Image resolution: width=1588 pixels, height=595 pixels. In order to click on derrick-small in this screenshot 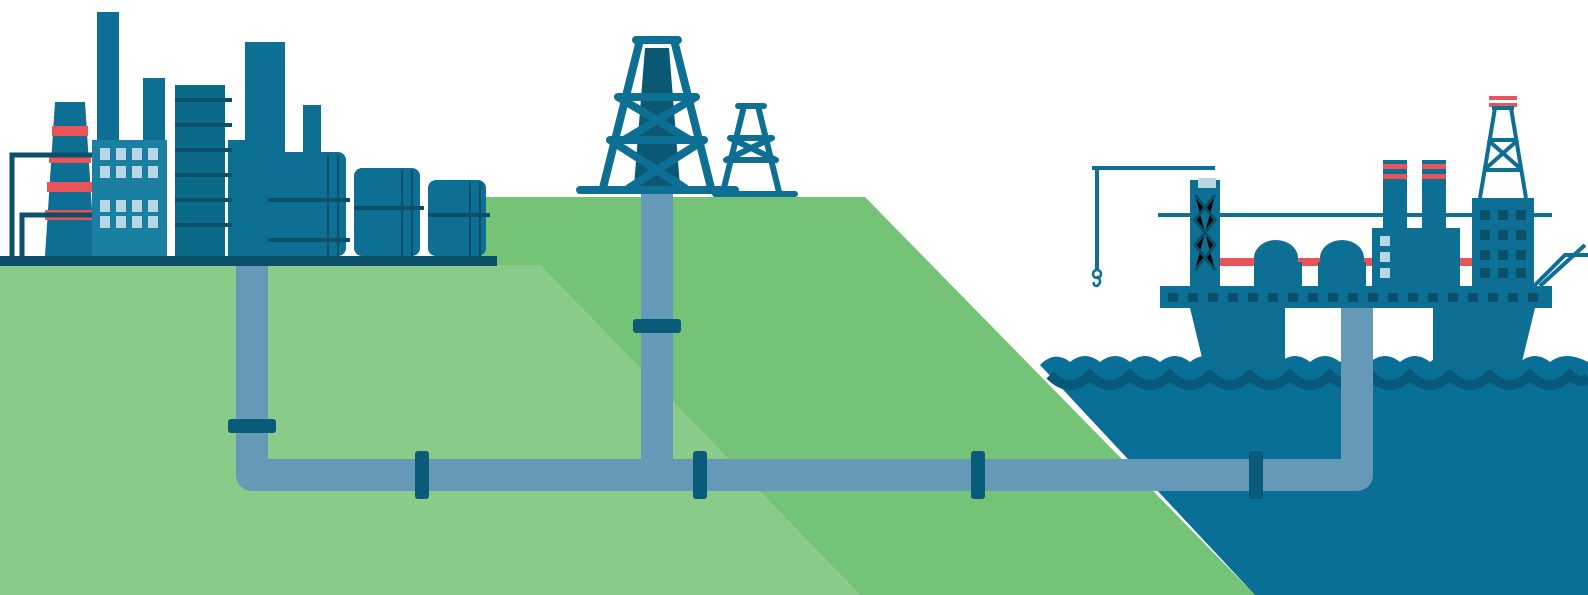, I will do `click(755, 150)`.